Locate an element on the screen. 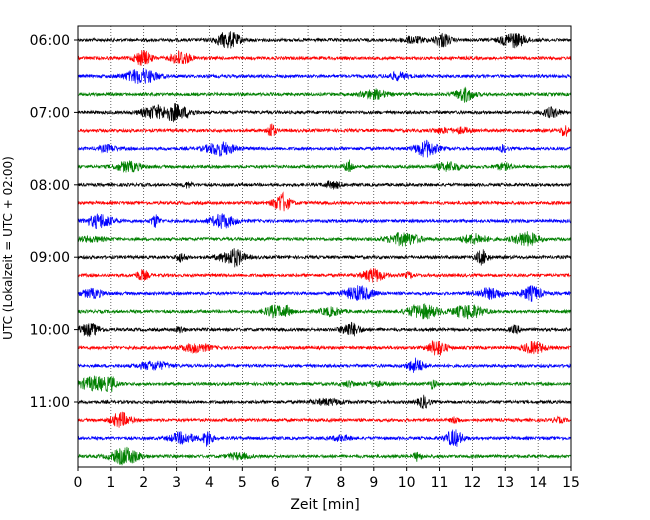 This screenshot has width=650, height=520. x-tick-label: 7 is located at coordinates (308, 483).